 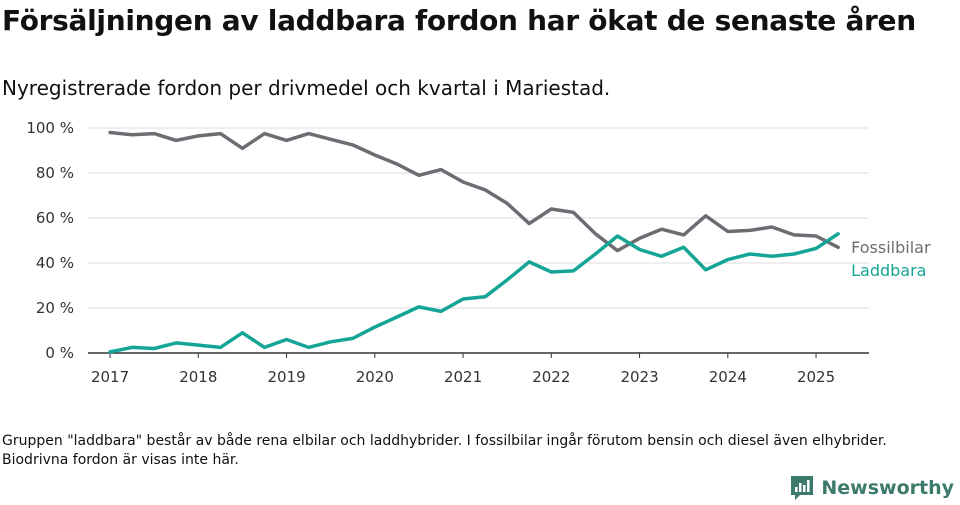 What do you see at coordinates (286, 377) in the screenshot?
I see `x-tick-label: 2019` at bounding box center [286, 377].